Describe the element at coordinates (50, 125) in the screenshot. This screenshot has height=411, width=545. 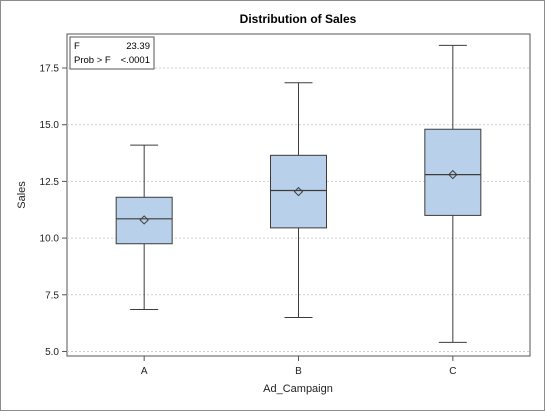
I see `y-tick-label: 15.0` at that location.